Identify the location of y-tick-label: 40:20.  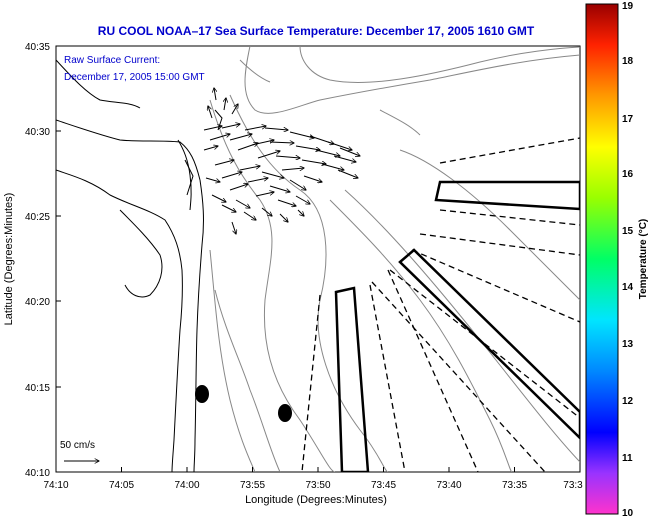
(37, 302).